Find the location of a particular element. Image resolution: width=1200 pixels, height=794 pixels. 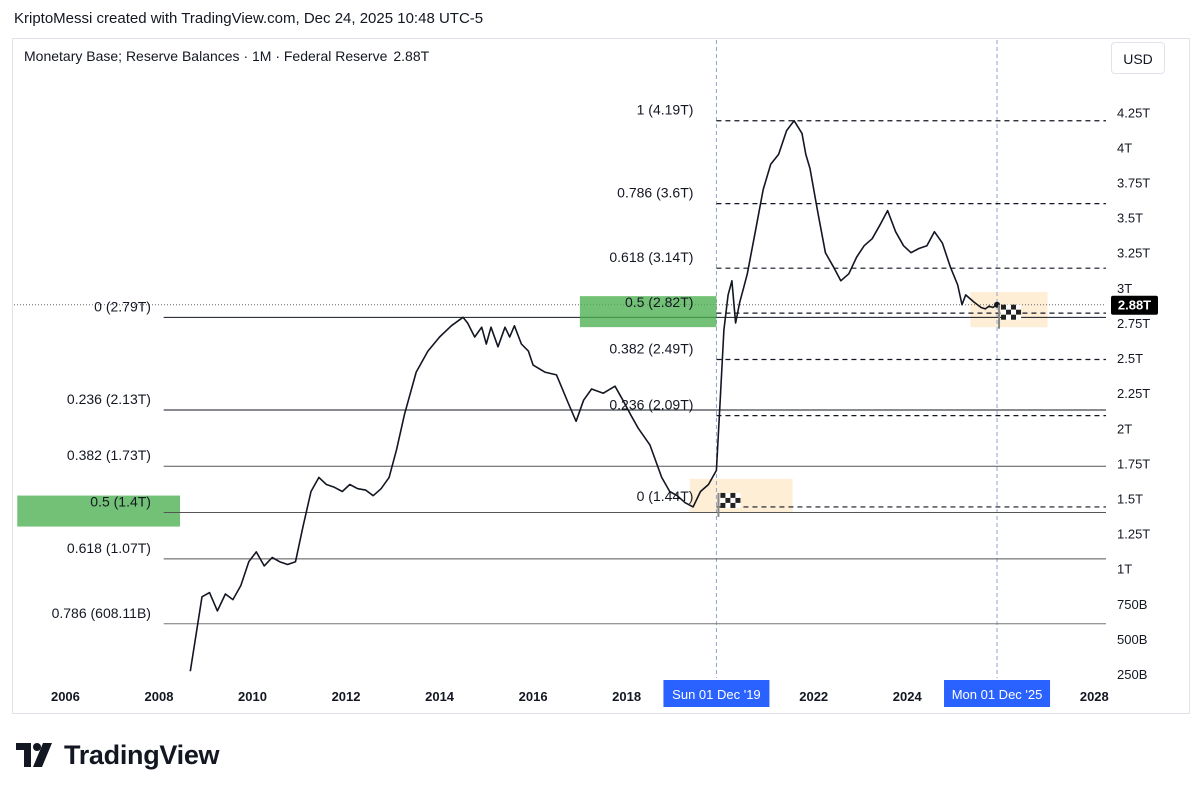

x-tick-label: 2012 is located at coordinates (346, 696).